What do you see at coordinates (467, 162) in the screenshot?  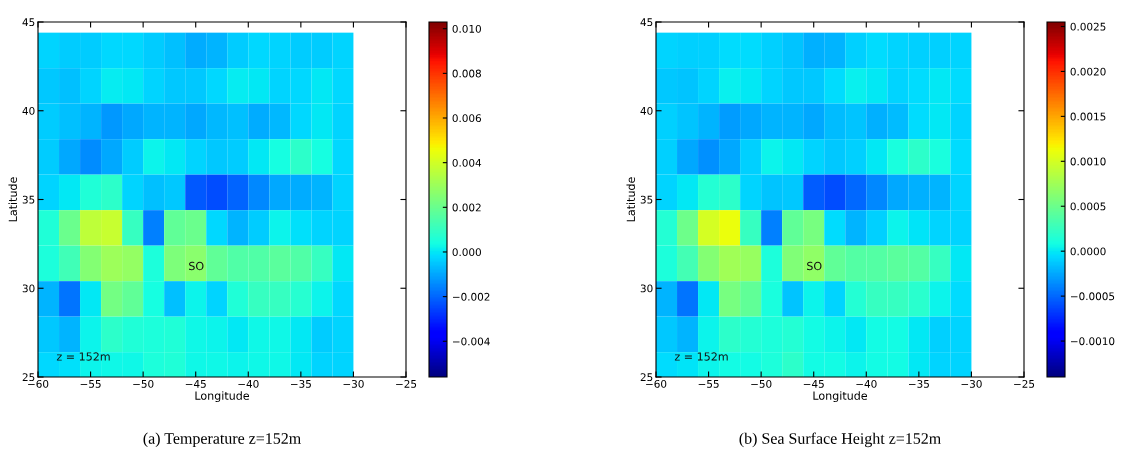 I see `color-bar-label: 0.004` at bounding box center [467, 162].